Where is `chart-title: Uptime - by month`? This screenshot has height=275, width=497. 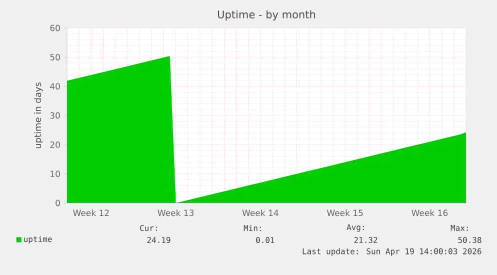
chart-title: Uptime - by month is located at coordinates (267, 15).